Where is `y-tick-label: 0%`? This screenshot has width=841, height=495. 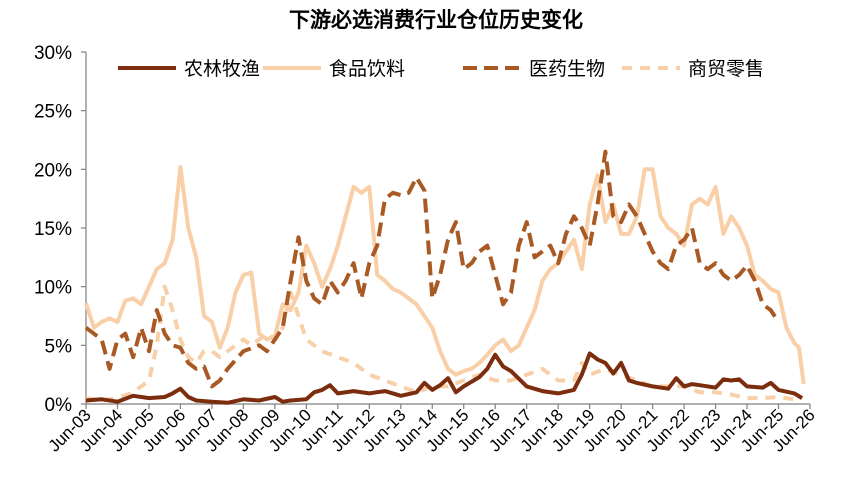
y-tick-label: 0% is located at coordinates (59, 405).